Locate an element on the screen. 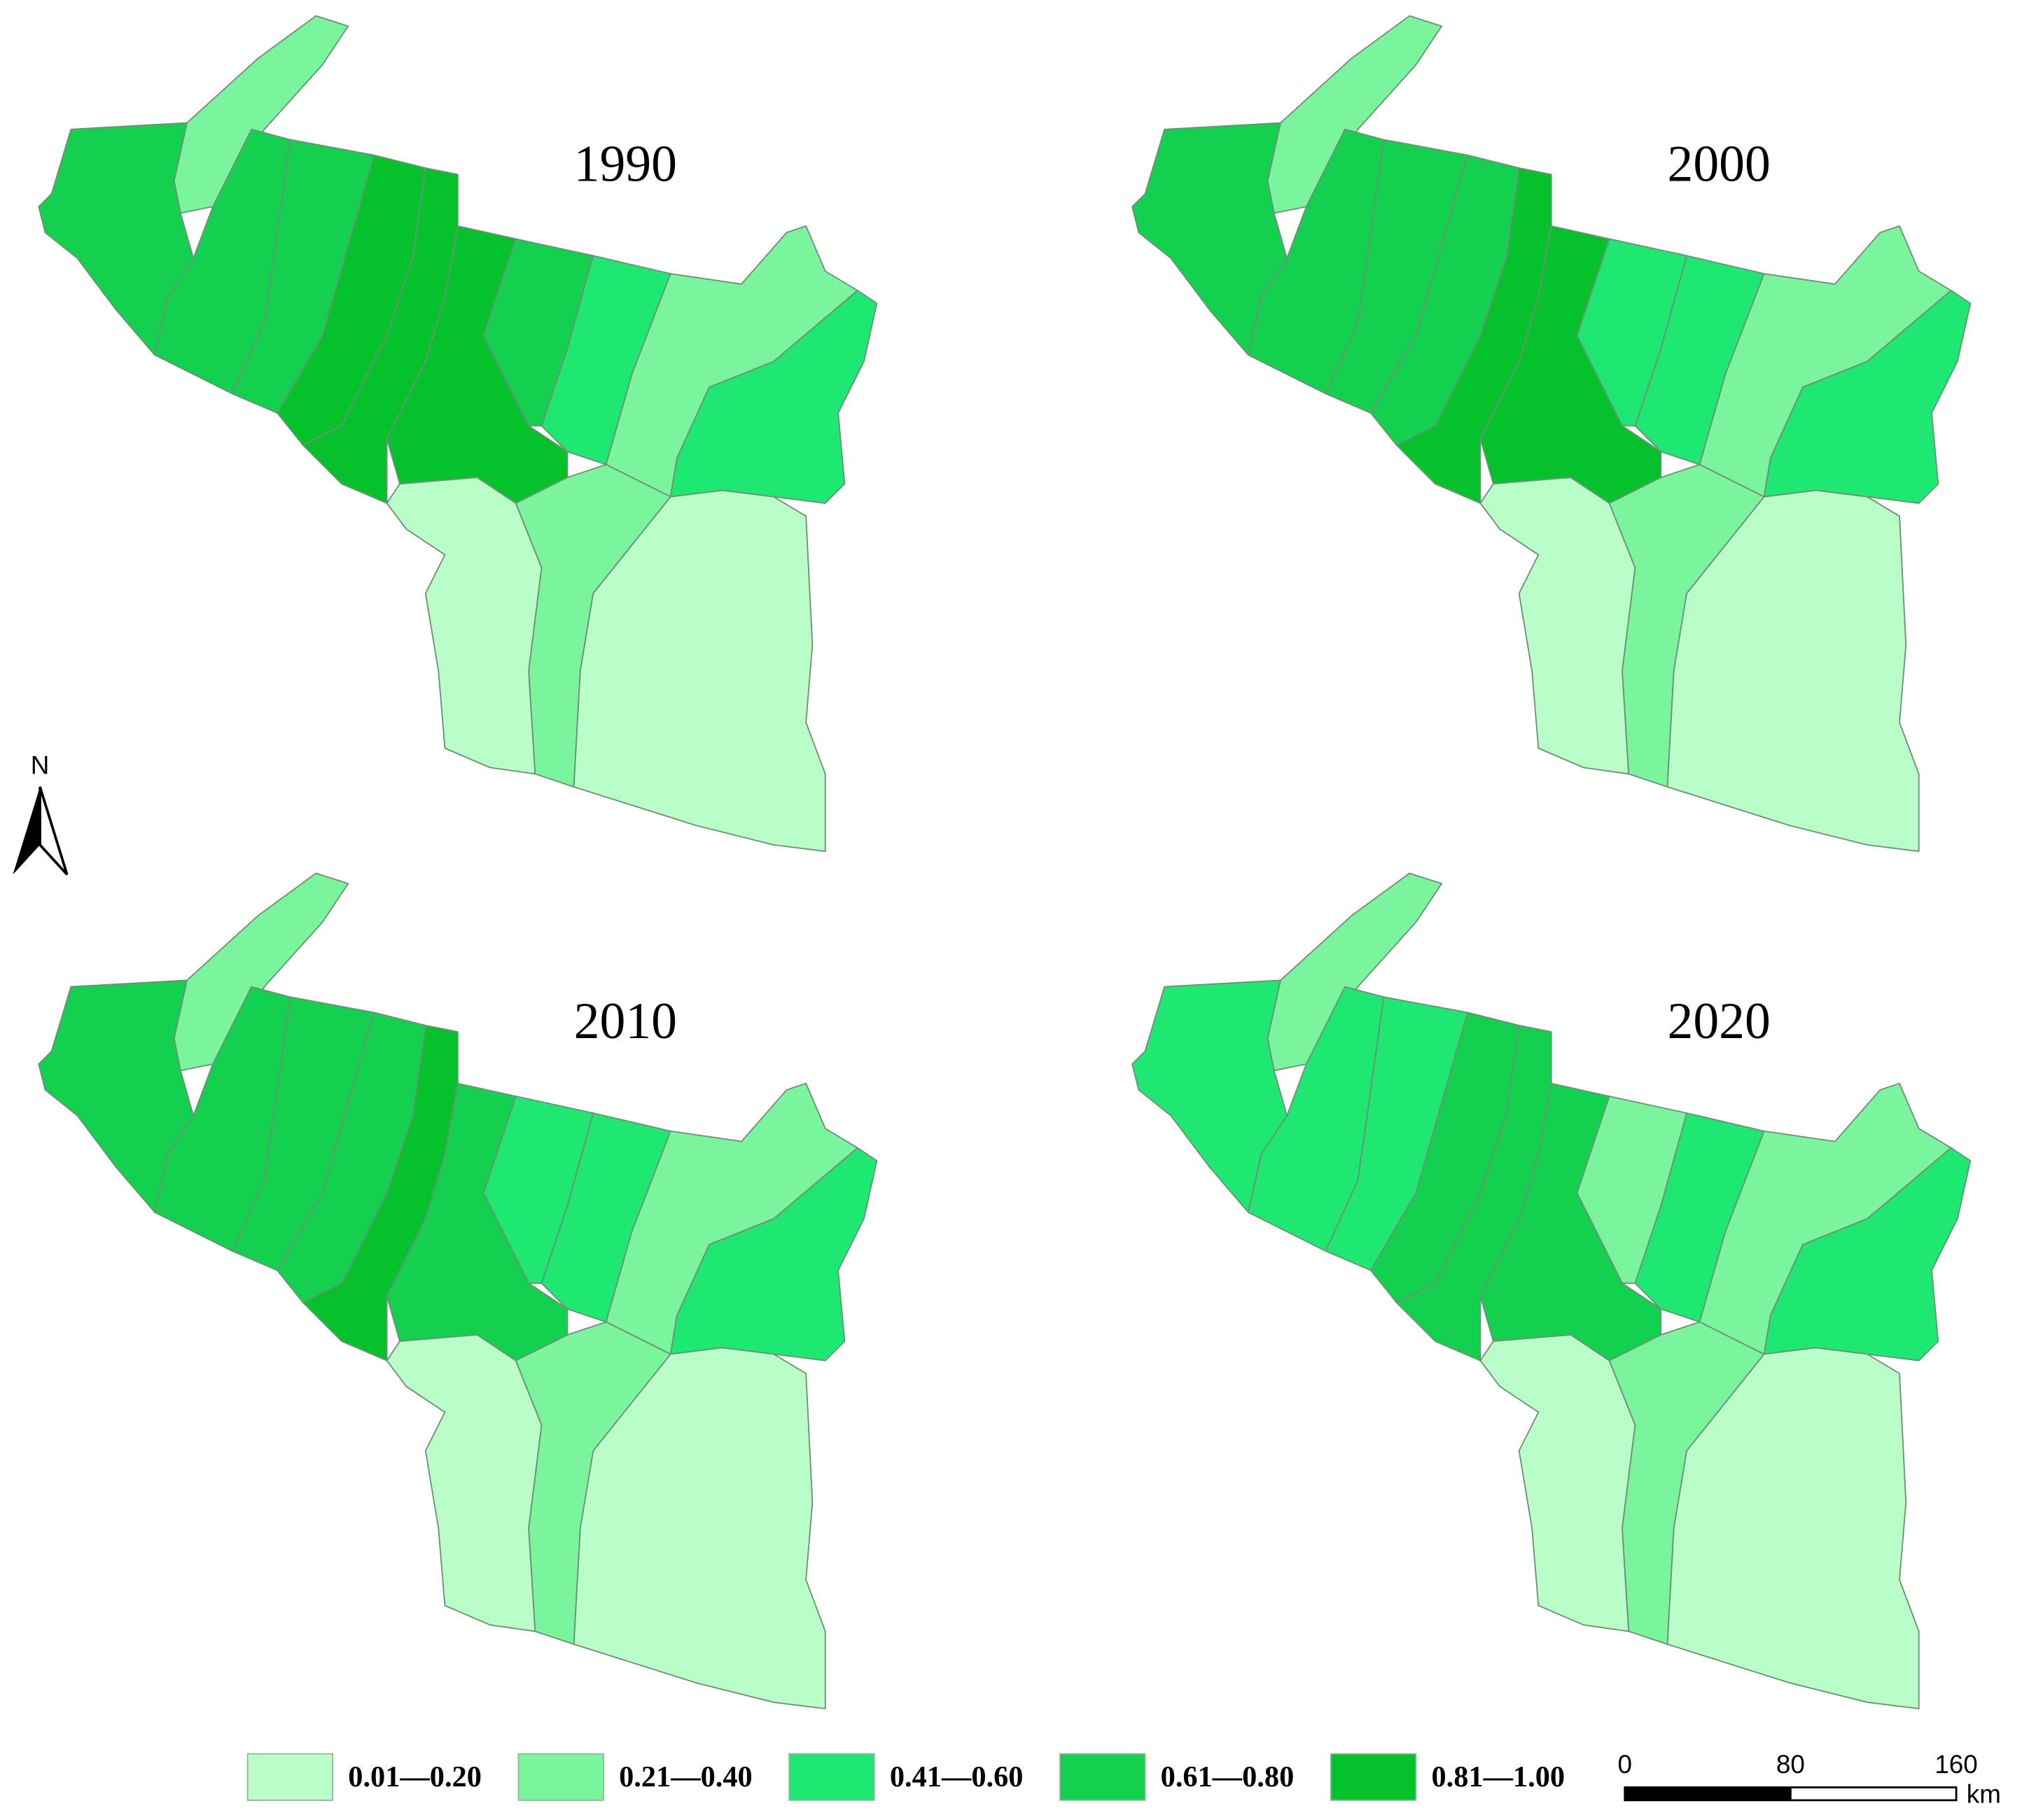  north-arrow: N is located at coordinates (41, 813).